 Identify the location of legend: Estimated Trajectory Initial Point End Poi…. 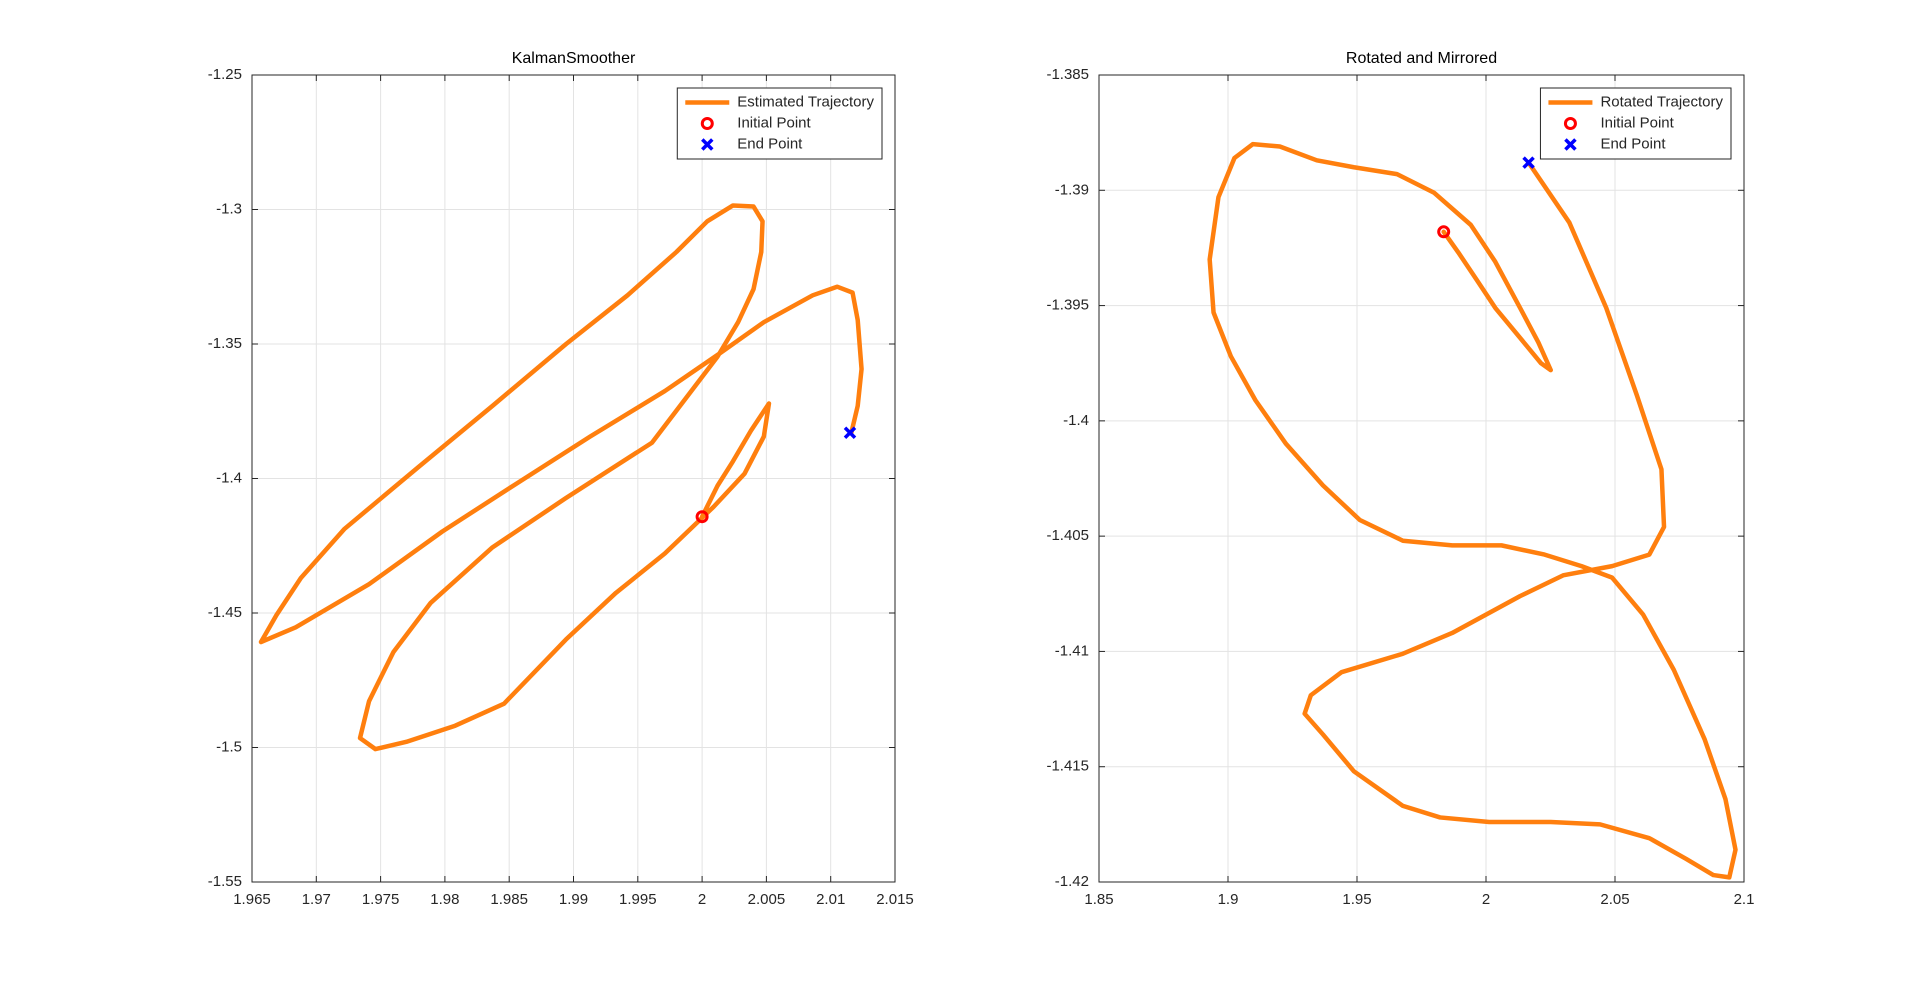
(779, 123).